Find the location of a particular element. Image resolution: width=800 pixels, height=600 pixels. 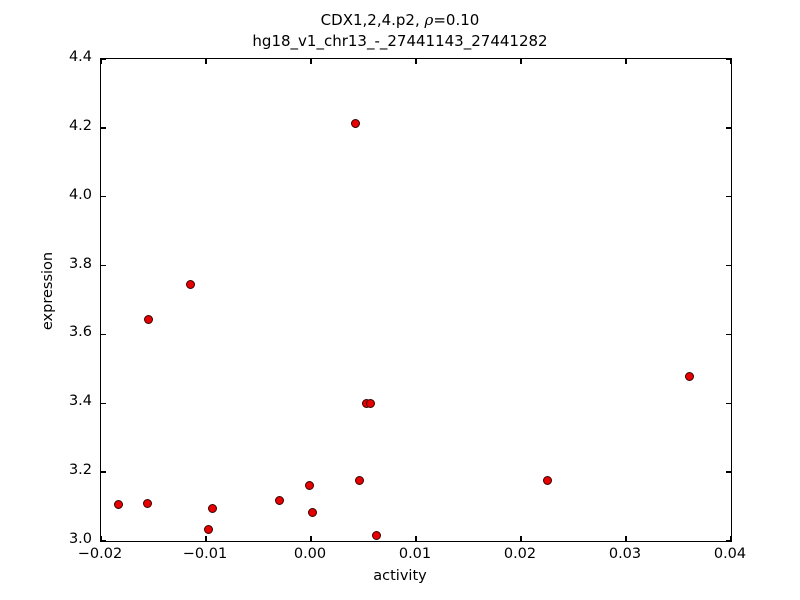

x-axis-tick-label: 0.01 is located at coordinates (415, 554).